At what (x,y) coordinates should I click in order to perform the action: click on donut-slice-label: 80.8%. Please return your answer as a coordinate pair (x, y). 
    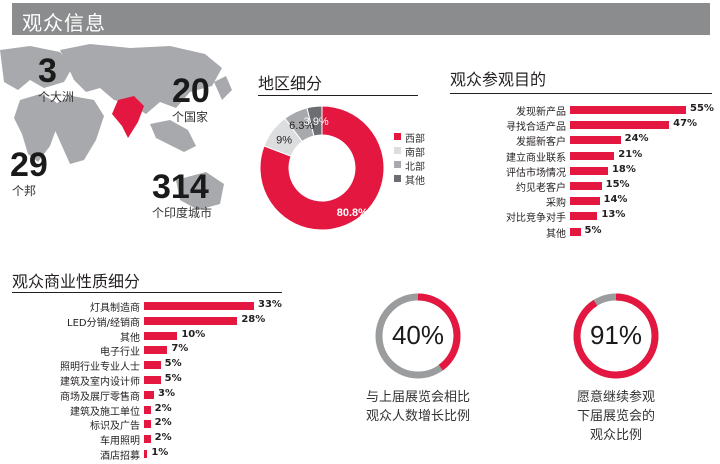
    Looking at the image, I should click on (352, 213).